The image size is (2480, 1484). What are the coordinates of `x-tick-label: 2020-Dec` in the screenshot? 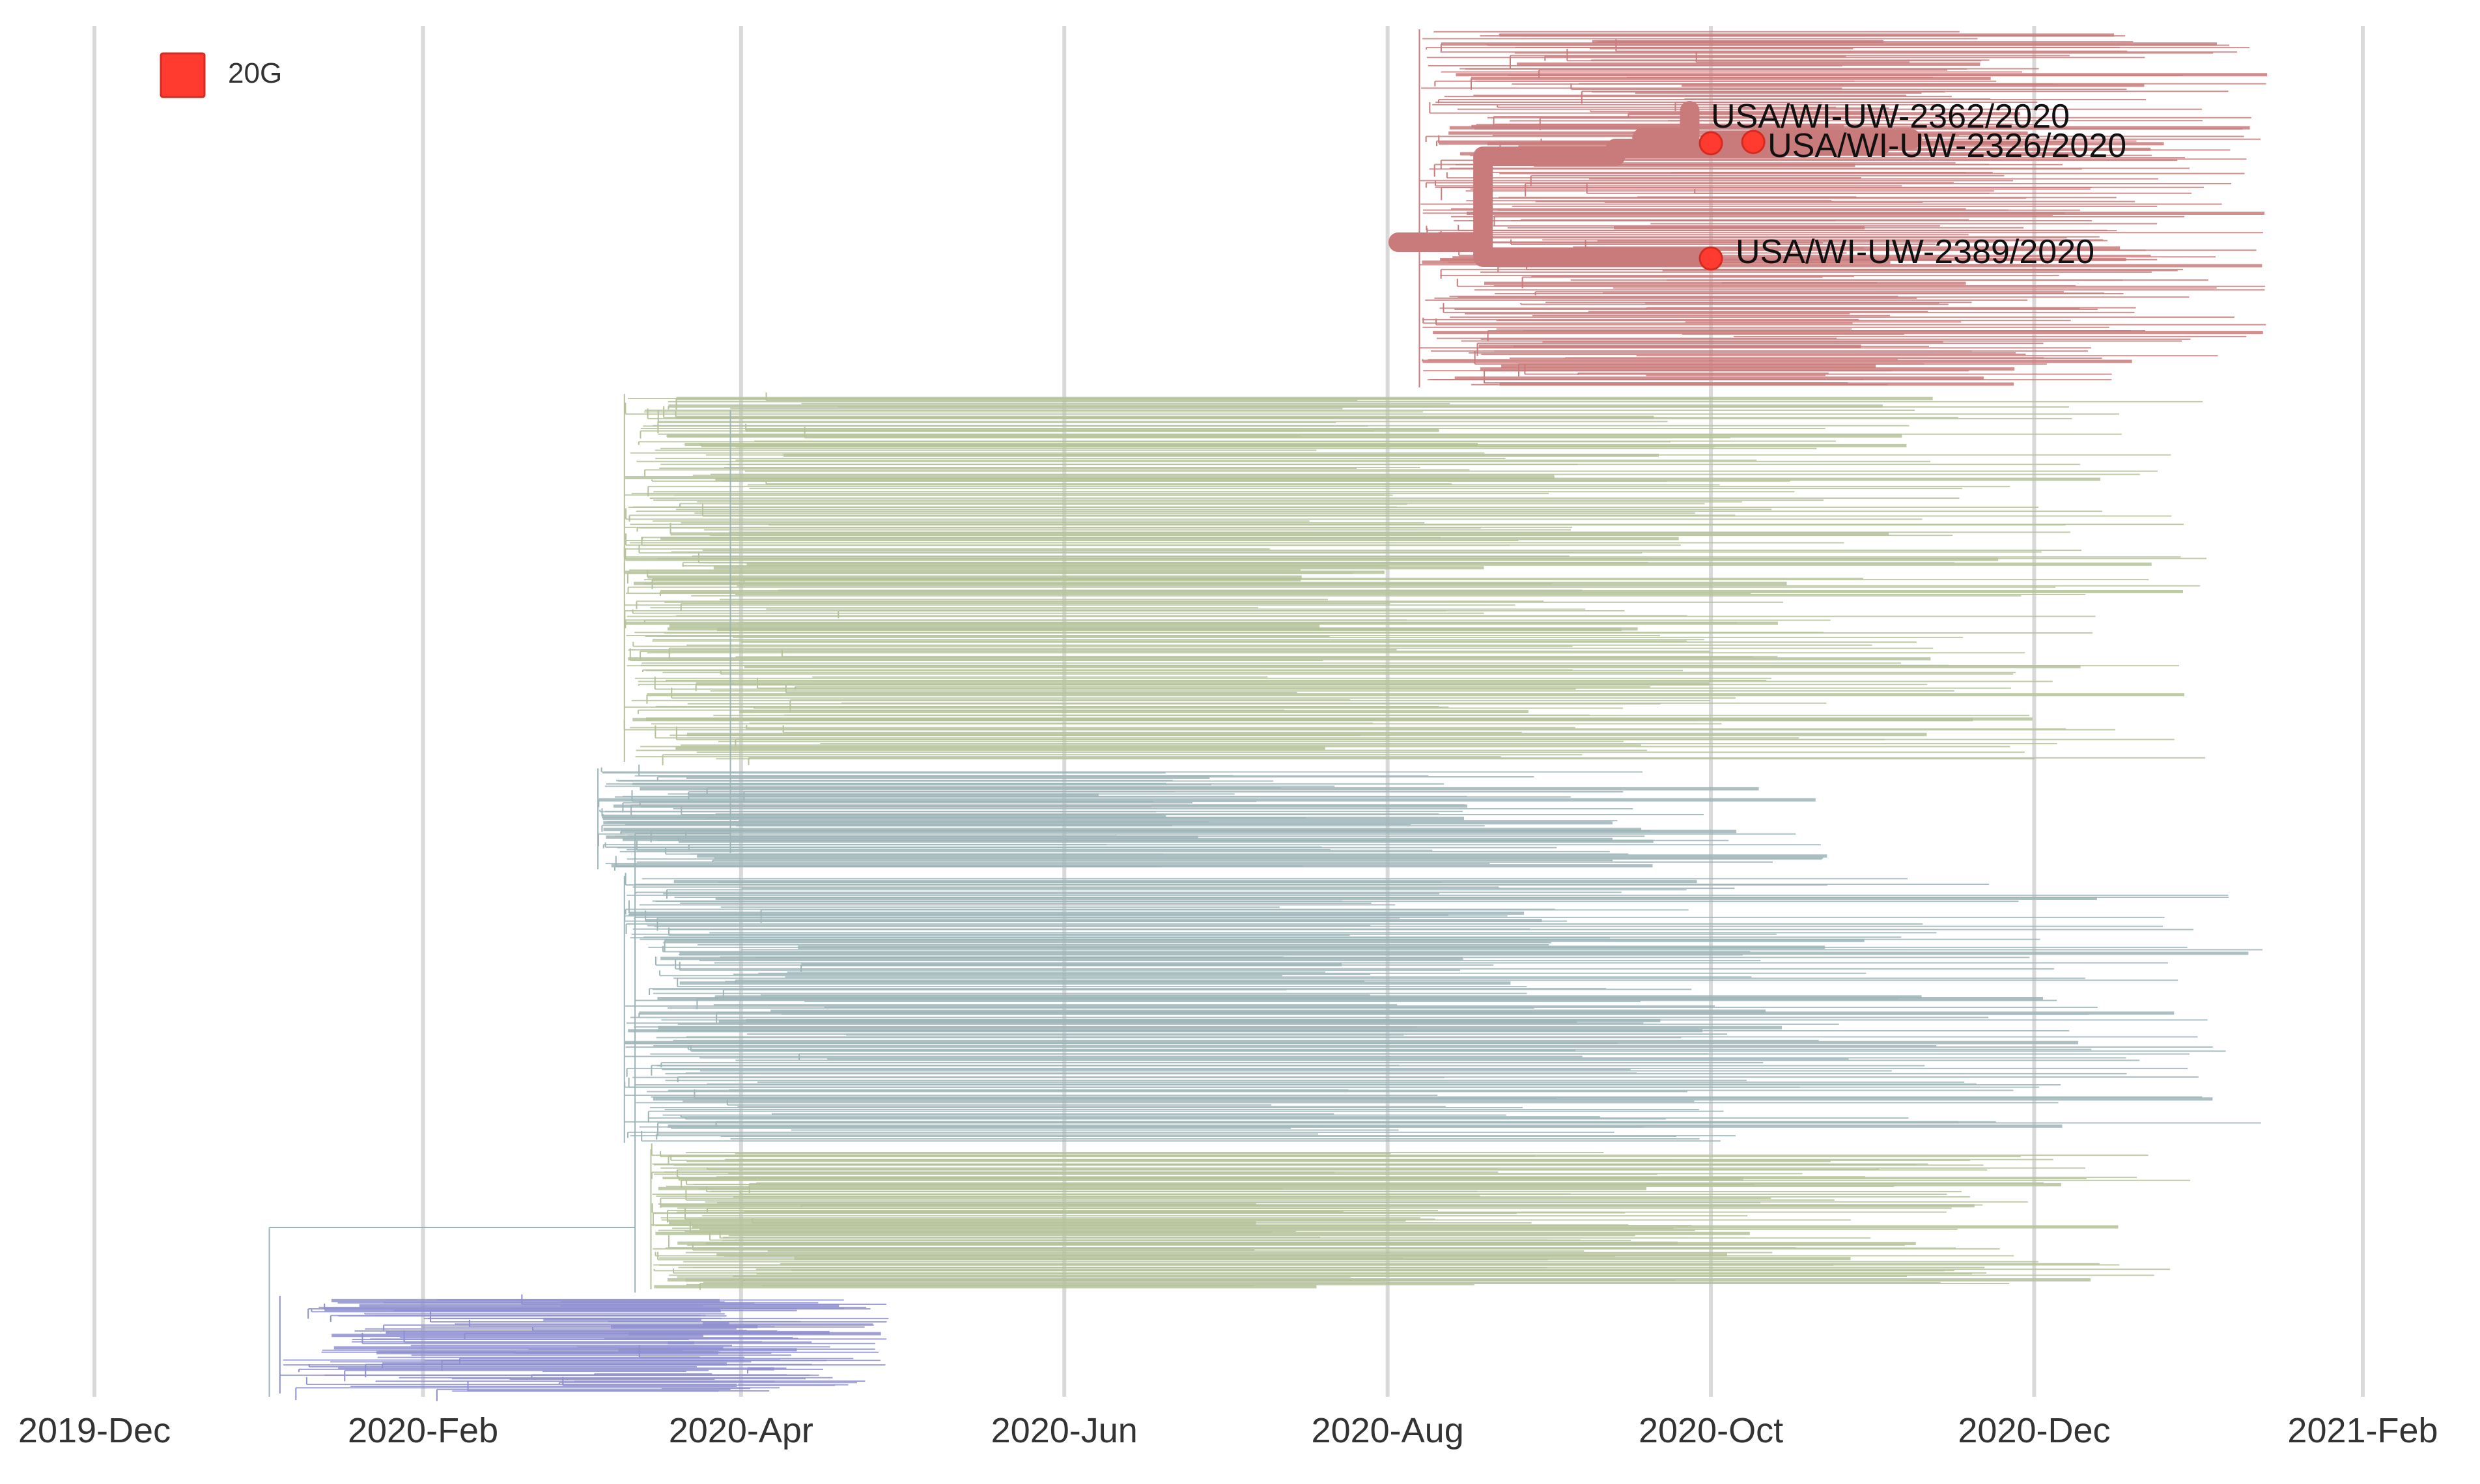 It's located at (2034, 1431).